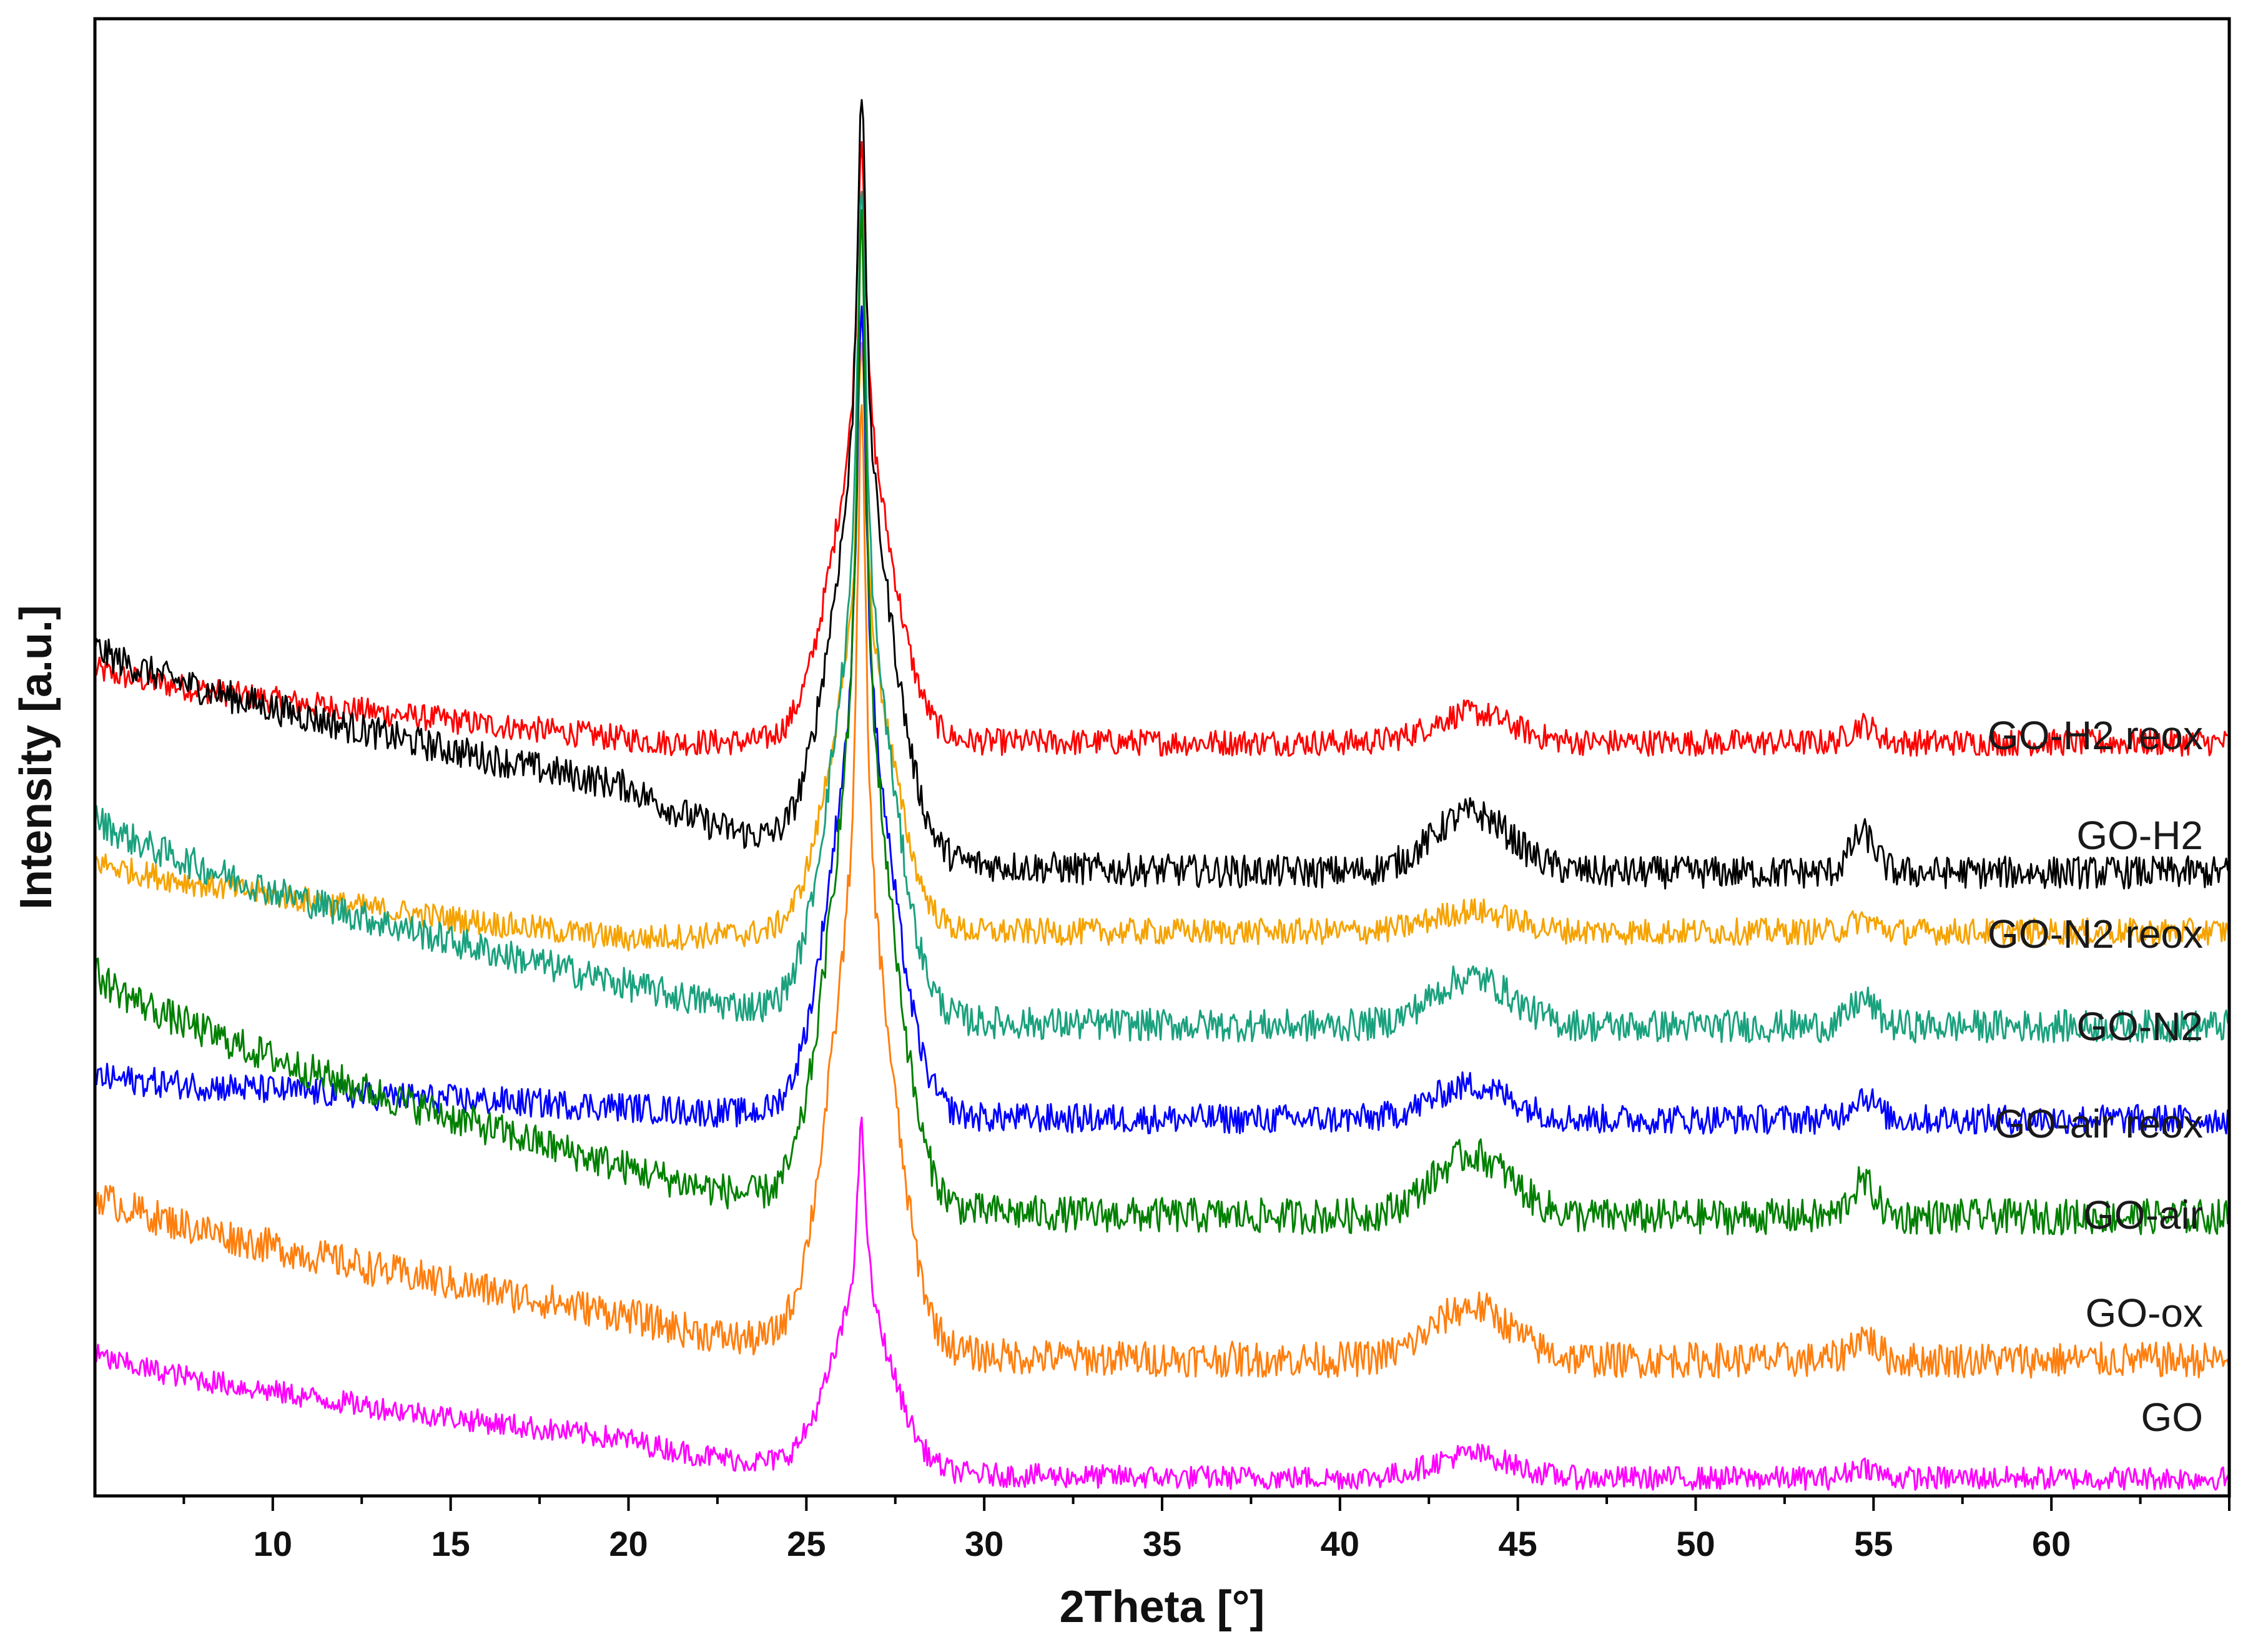 The image size is (2243, 1652). Describe the element at coordinates (1340, 1543) in the screenshot. I see `x-tick-label: 40` at that location.